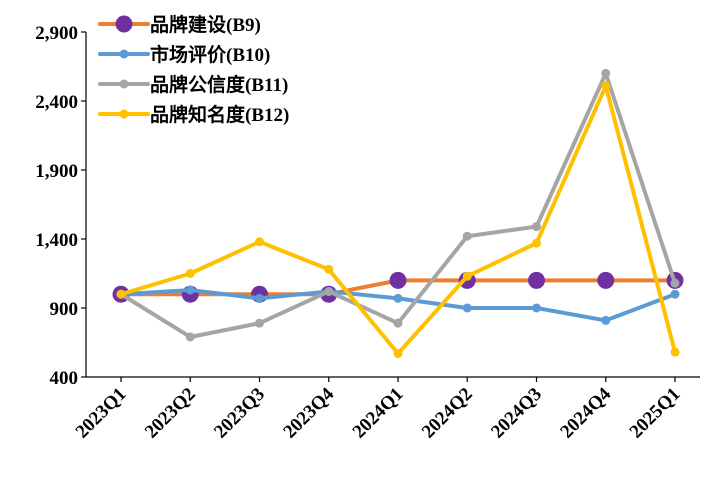  I want to click on x-tick-label: 2025Q1, so click(655, 413).